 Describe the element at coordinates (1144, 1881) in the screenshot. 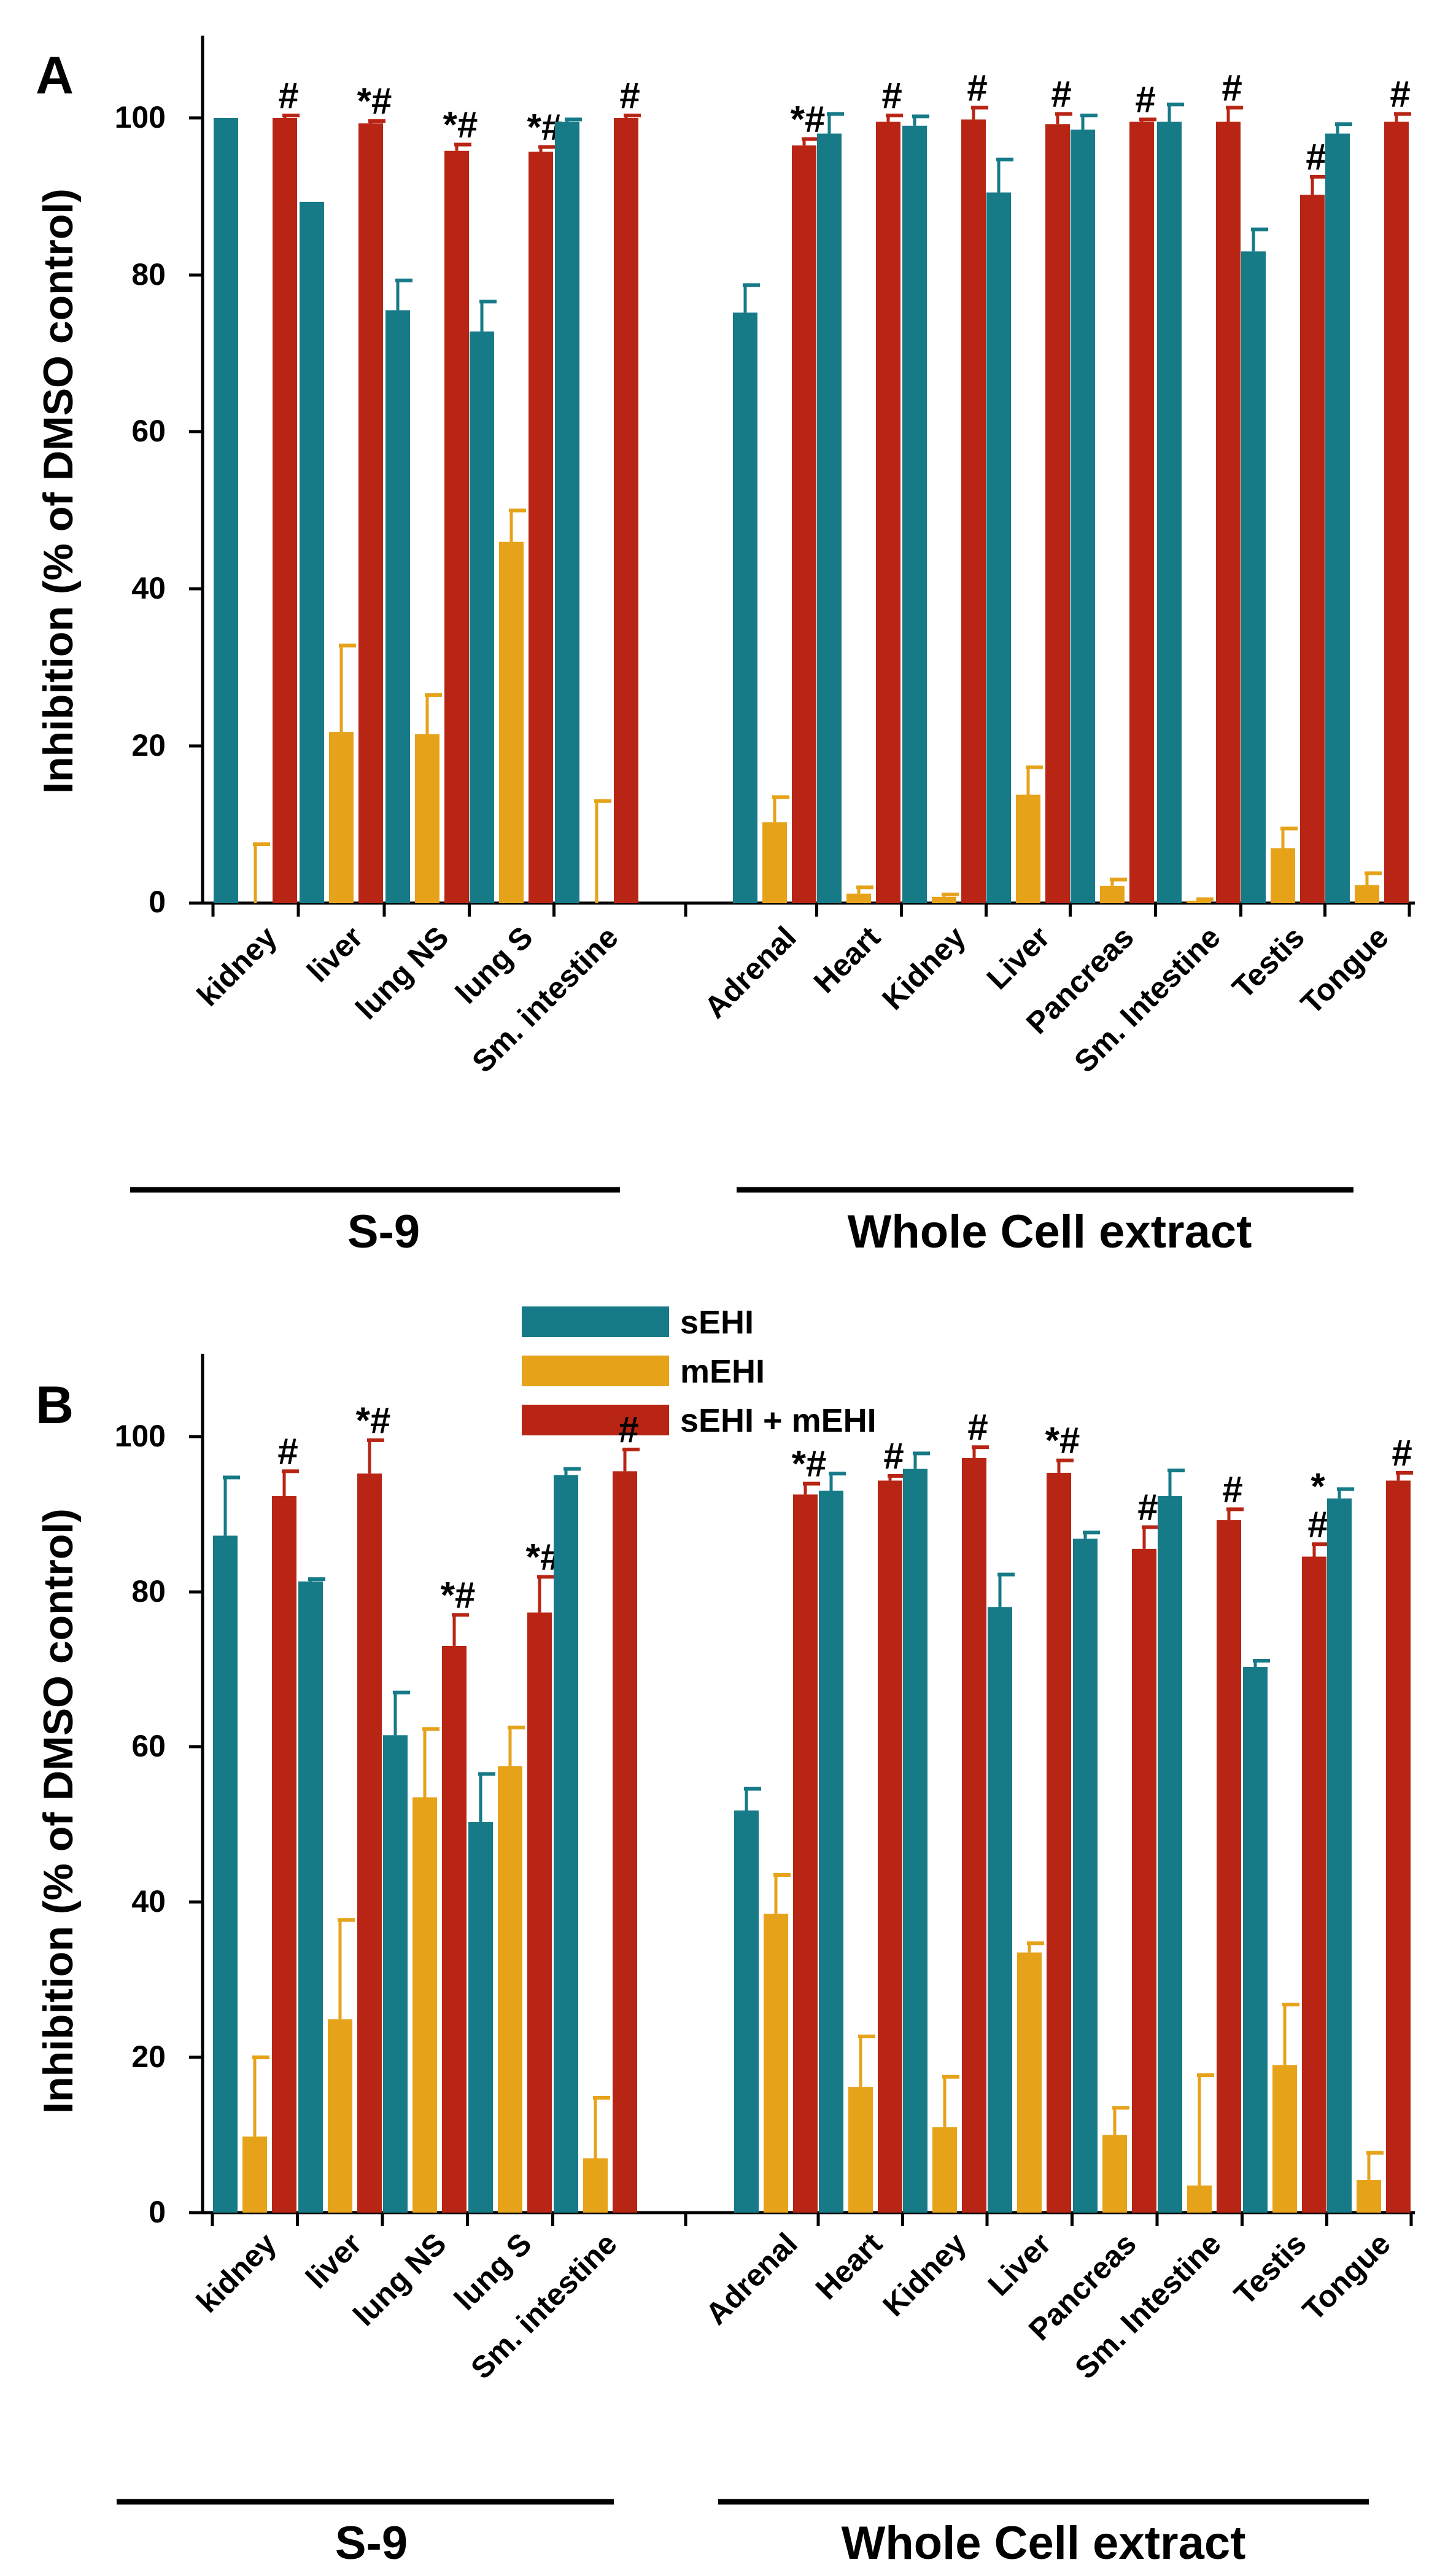

I see `panel-b-bar-sehi-mehi-pancreas` at that location.